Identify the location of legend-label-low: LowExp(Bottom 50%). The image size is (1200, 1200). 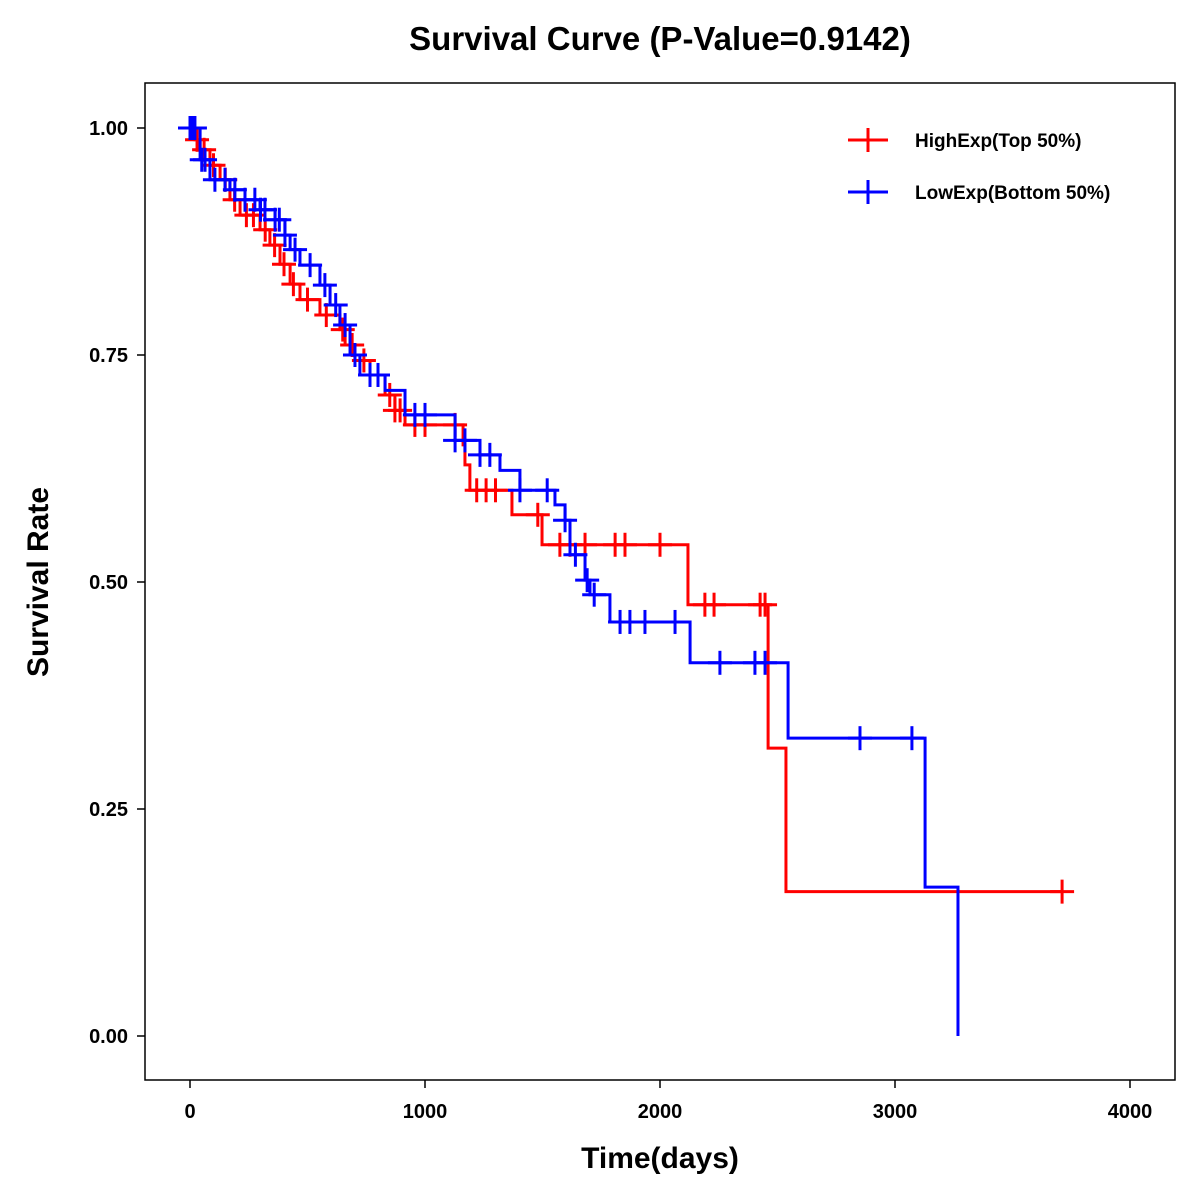
(1012, 193).